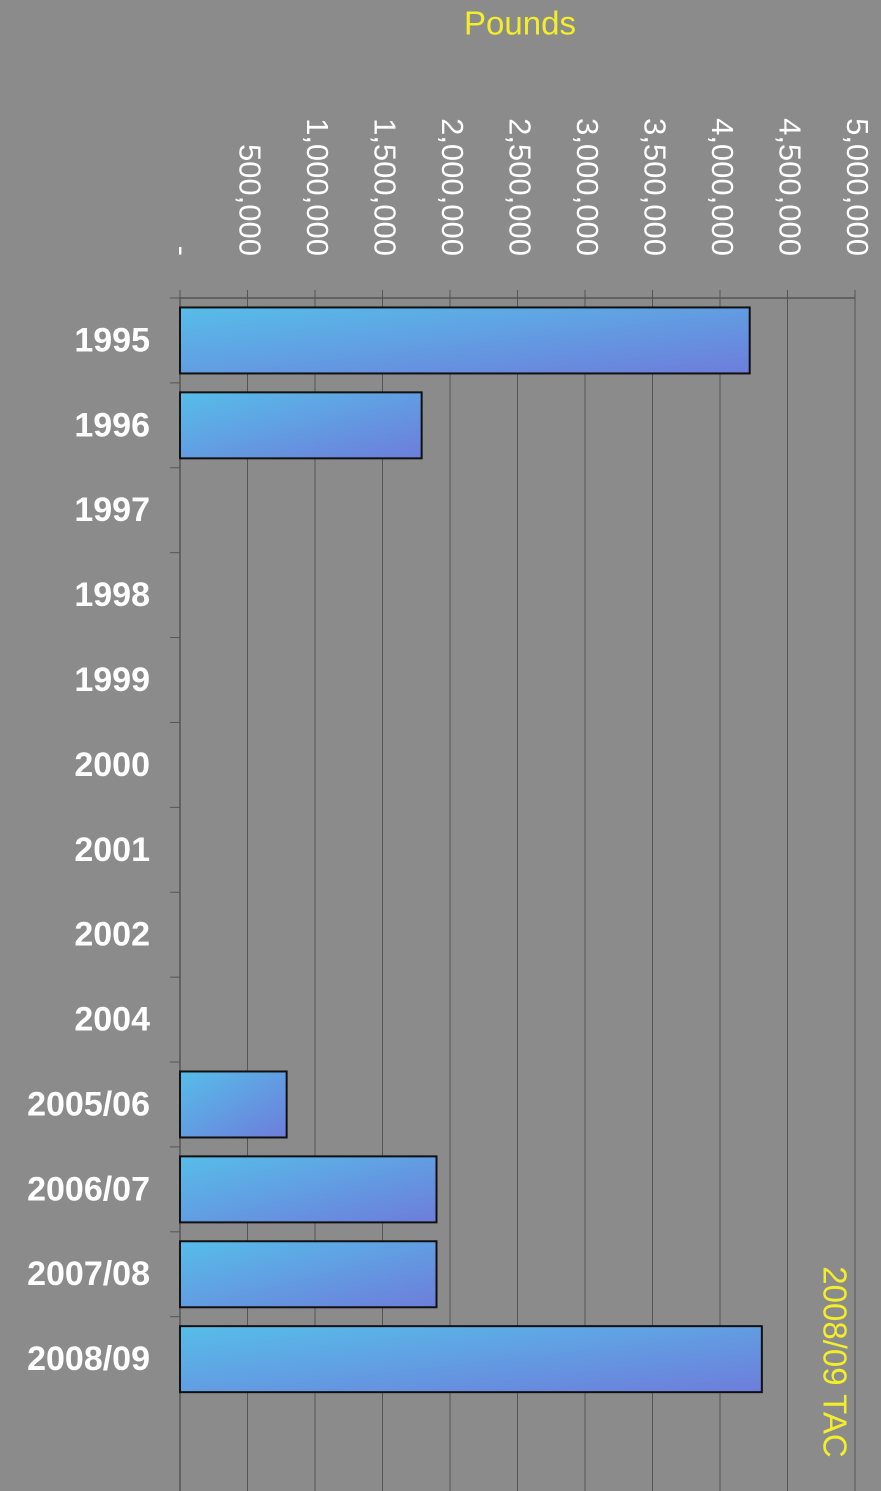 The width and height of the screenshot is (881, 1491). I want to click on y-tick-label: 1997, so click(112, 510).